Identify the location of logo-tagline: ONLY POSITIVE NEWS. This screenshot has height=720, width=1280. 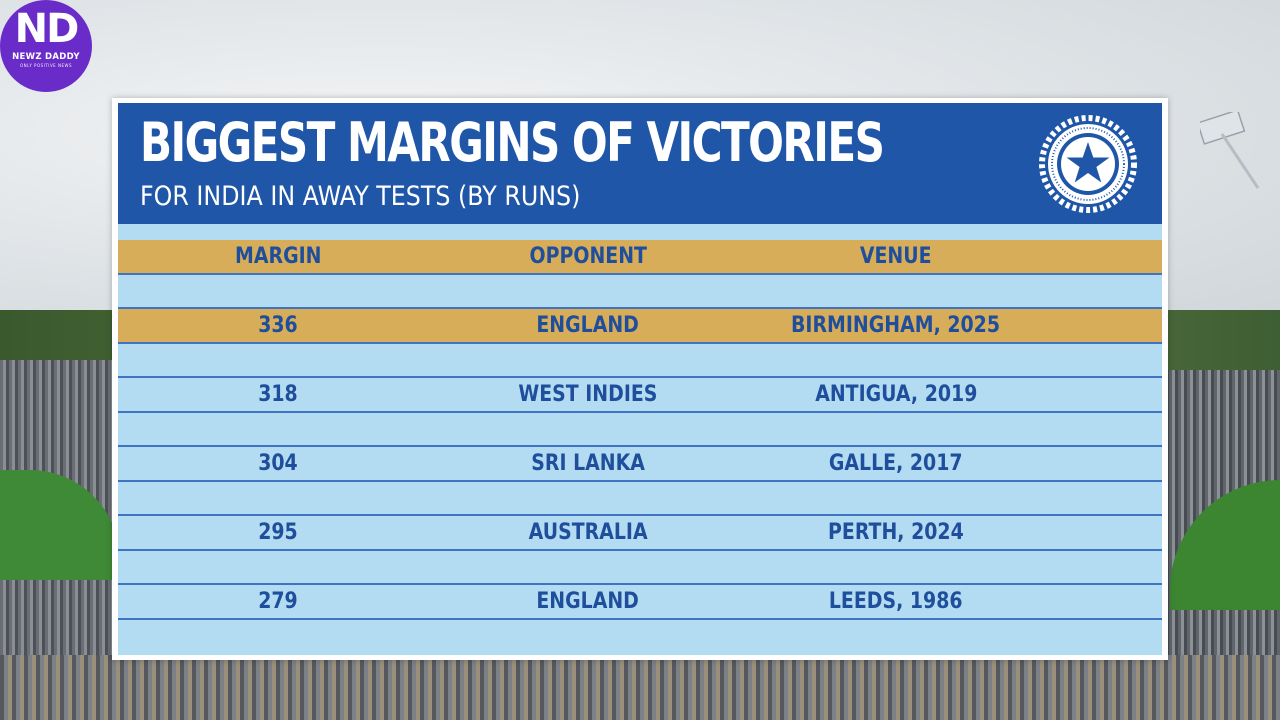
(45, 65).